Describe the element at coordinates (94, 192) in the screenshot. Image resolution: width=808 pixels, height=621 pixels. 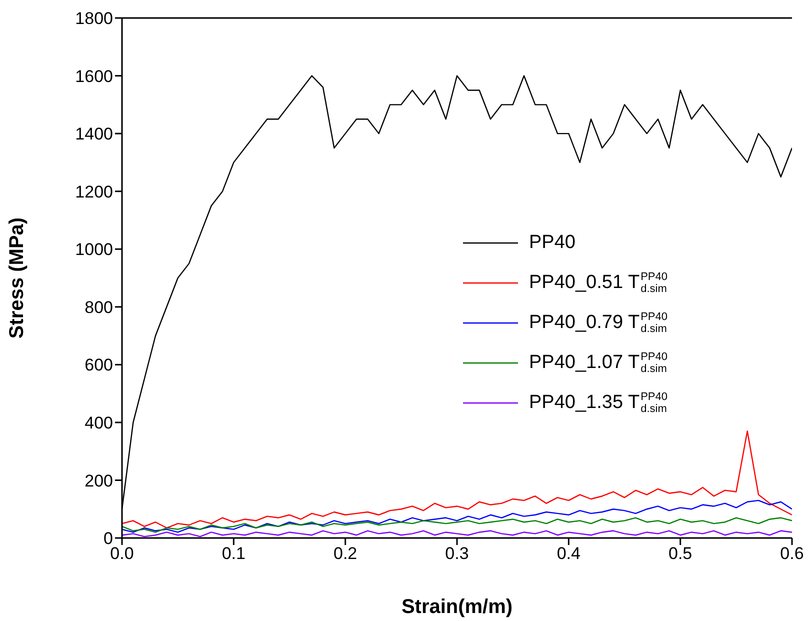
I see `y-tick-label: 1200` at that location.